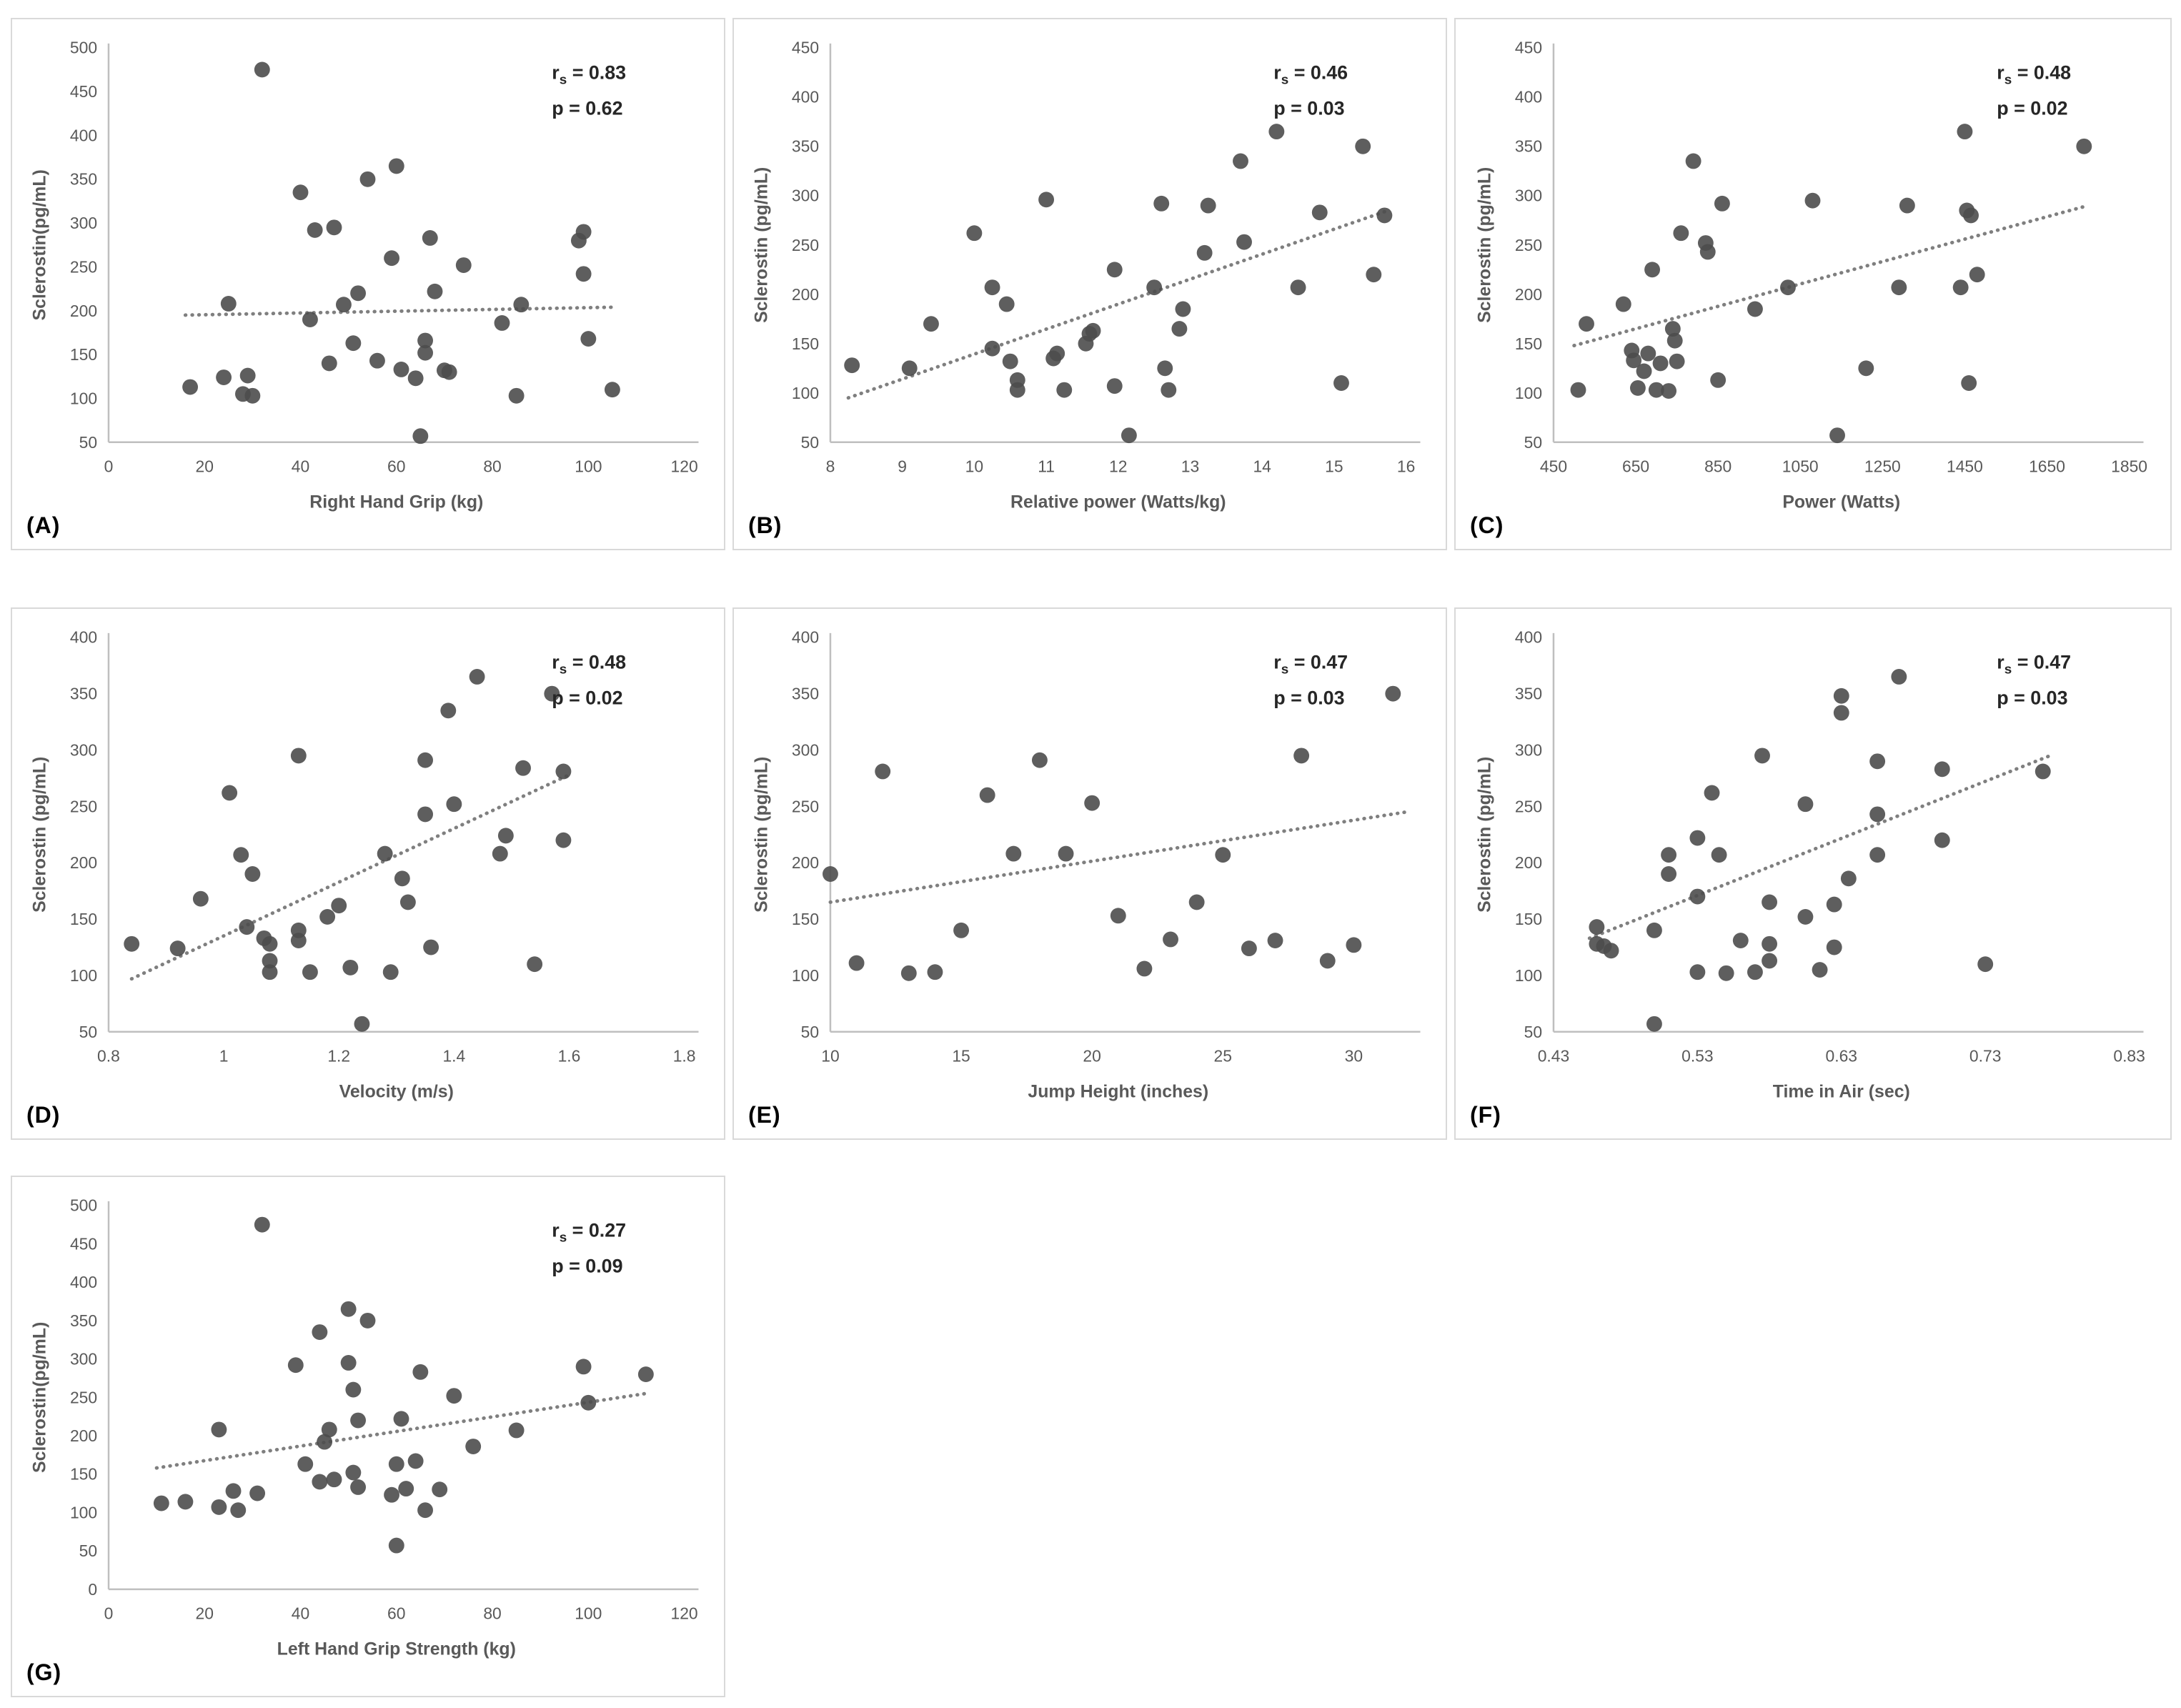 The width and height of the screenshot is (2181, 1708). I want to click on p-annotation: p = 0.09, so click(587, 1265).